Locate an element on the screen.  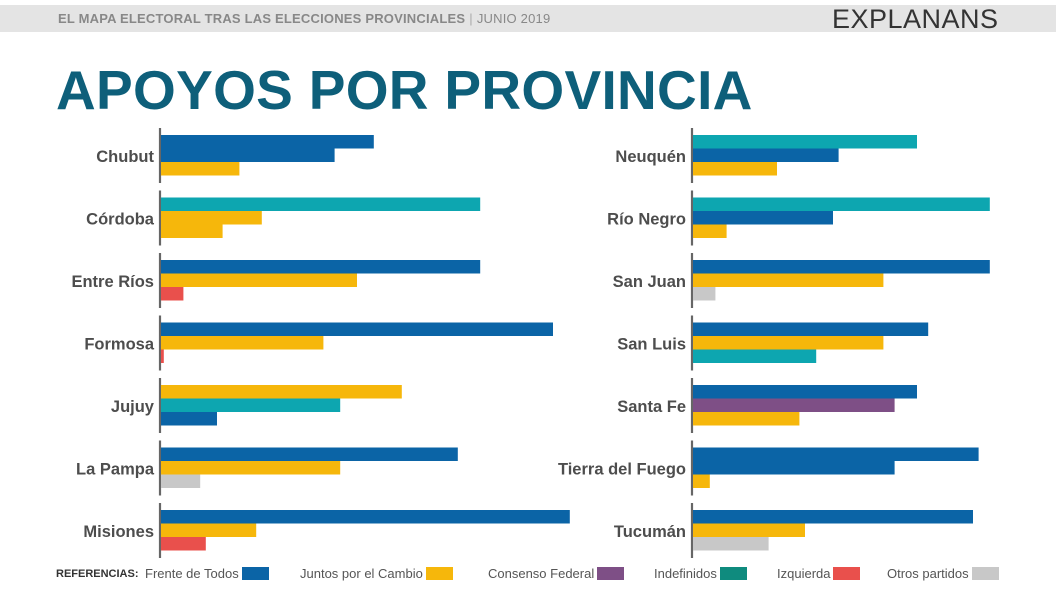
province-label: Jujuy is located at coordinates (133, 407).